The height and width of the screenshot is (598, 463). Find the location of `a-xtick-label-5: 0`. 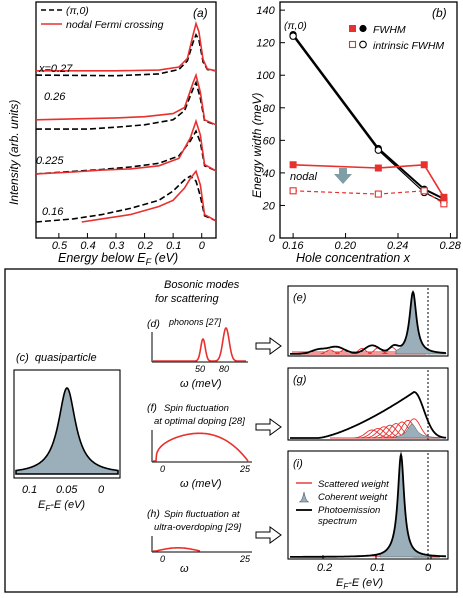

a-xtick-label-5: 0 is located at coordinates (202, 246).